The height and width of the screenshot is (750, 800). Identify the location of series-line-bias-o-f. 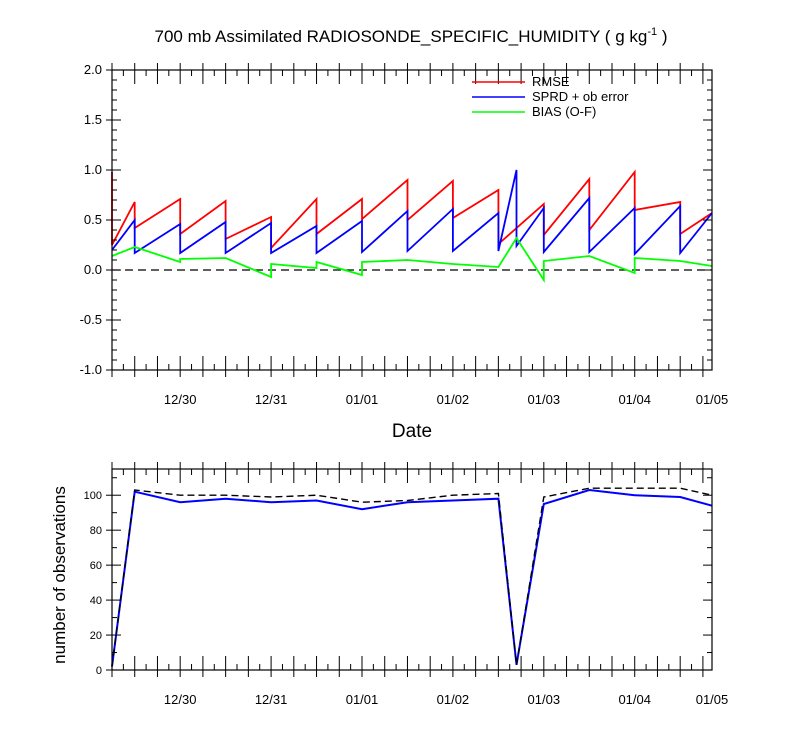
(412, 260).